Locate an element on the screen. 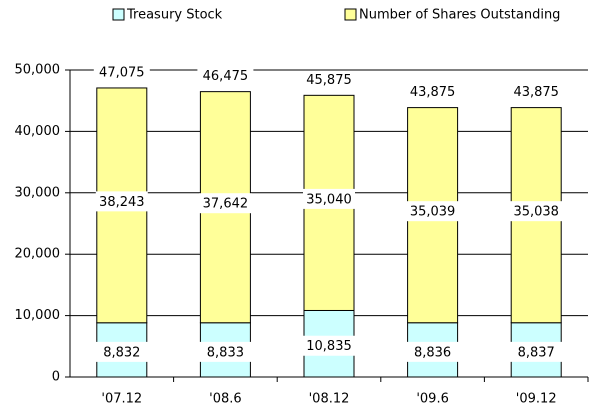  legend-label: Number of Shares Outstanding is located at coordinates (459, 15).